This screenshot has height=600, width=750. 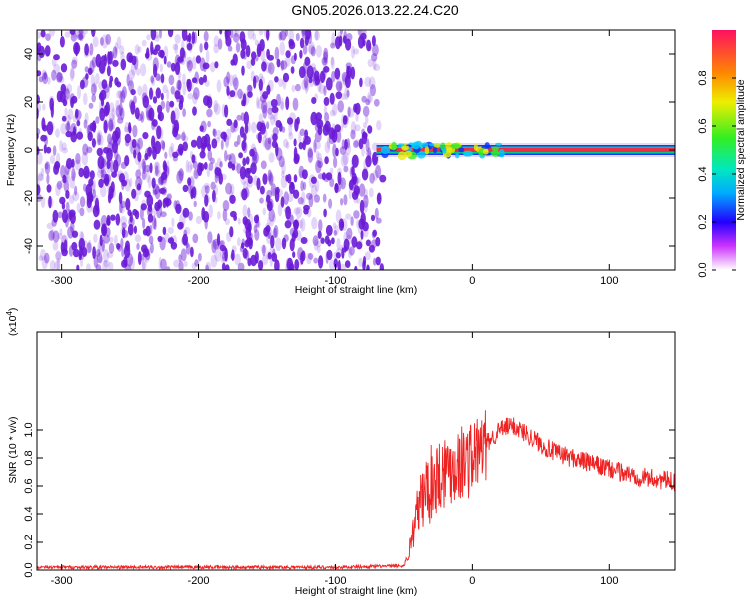 What do you see at coordinates (716, 174) in the screenshot?
I see `colorbar-ticks: 0.0 0.2 0.4 0.6 0.8` at bounding box center [716, 174].